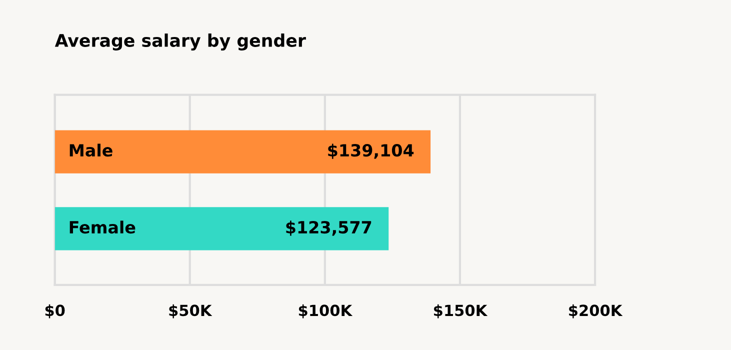 This screenshot has height=350, width=731. Describe the element at coordinates (91, 150) in the screenshot. I see `y-tick-label: Male` at that location.